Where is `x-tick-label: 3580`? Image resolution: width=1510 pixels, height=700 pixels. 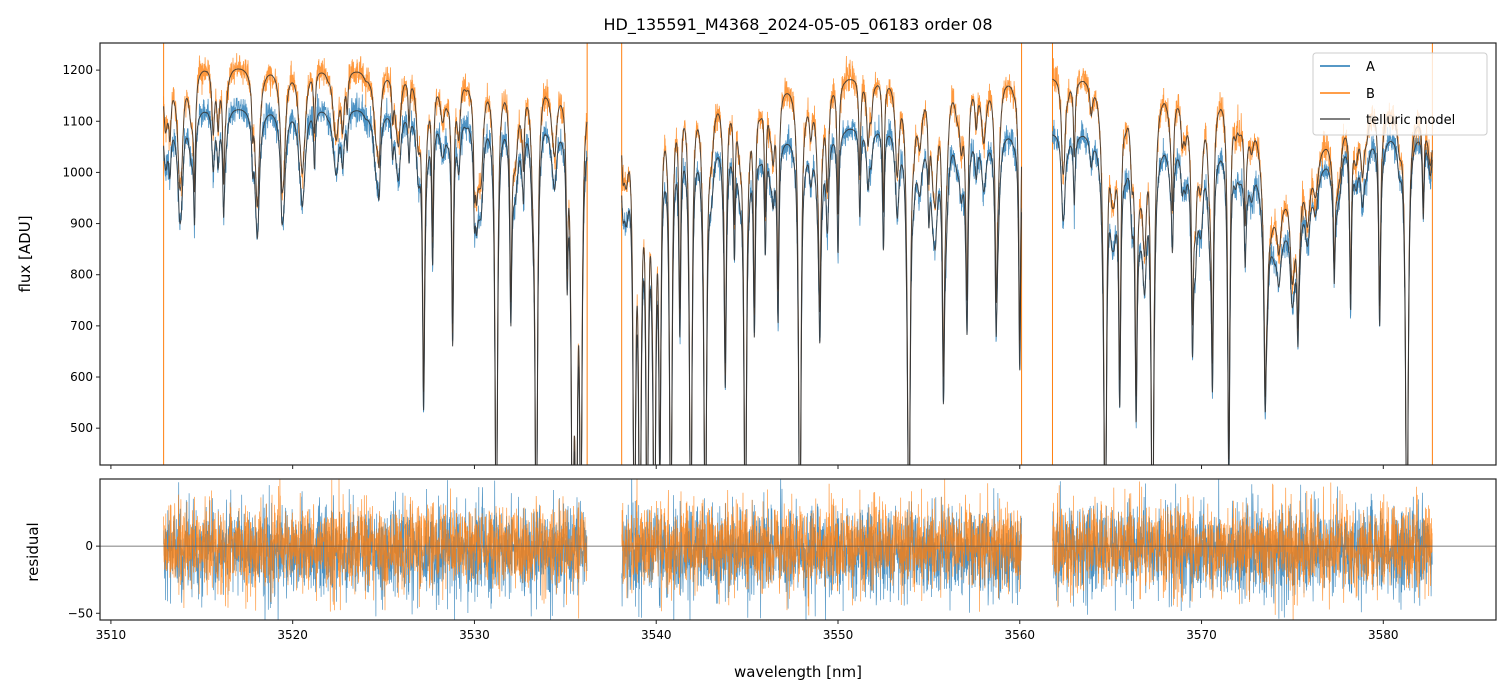 x-tick-label: 3580 is located at coordinates (1383, 635).